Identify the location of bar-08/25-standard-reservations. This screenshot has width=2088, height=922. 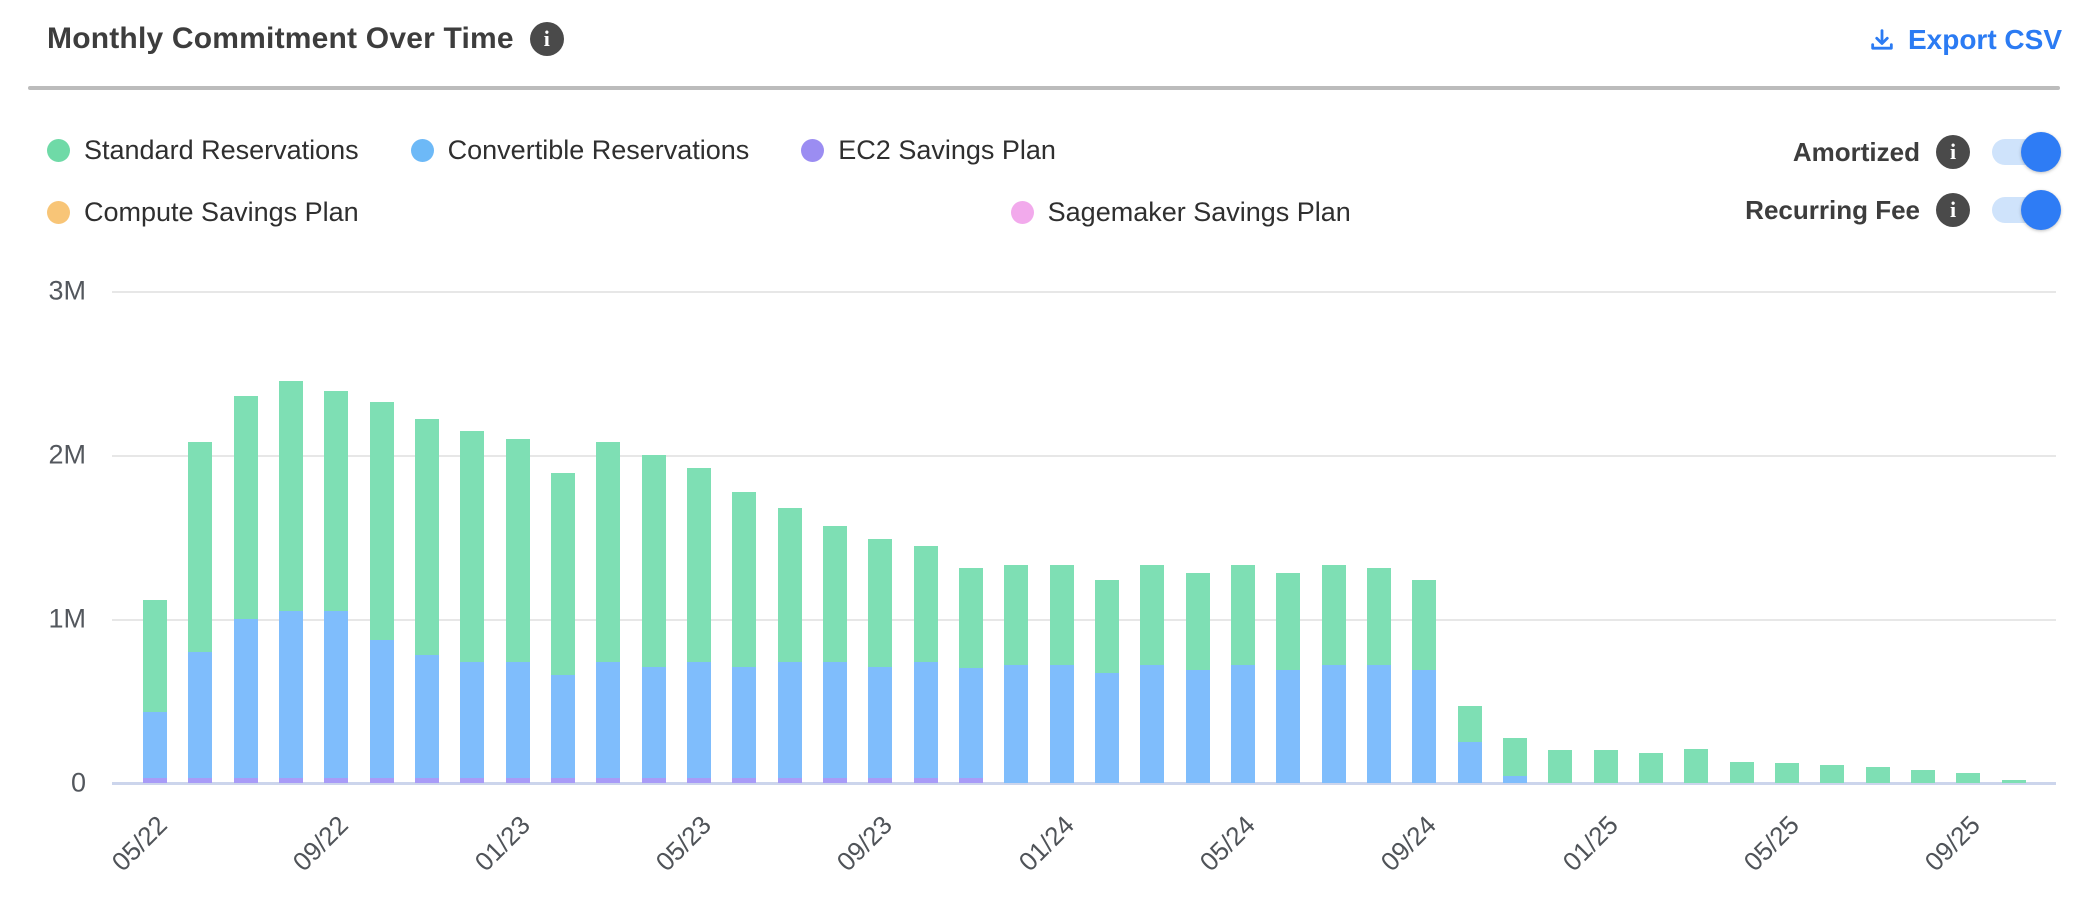
(1923, 776).